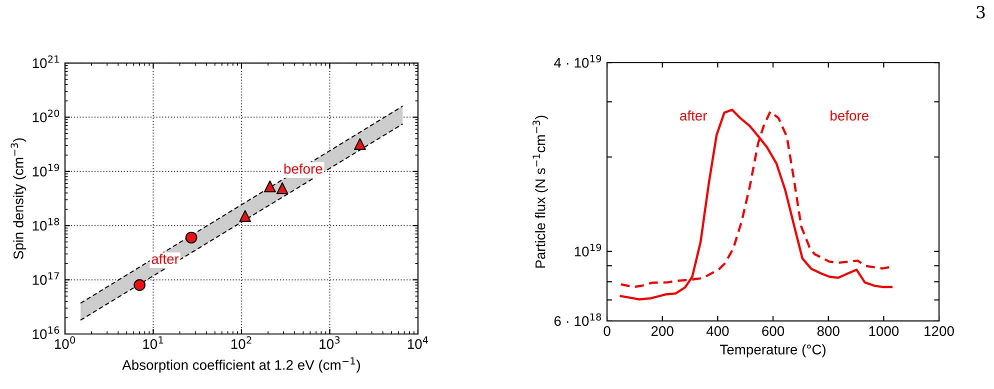  What do you see at coordinates (980, 12) in the screenshot?
I see `text: 3` at bounding box center [980, 12].